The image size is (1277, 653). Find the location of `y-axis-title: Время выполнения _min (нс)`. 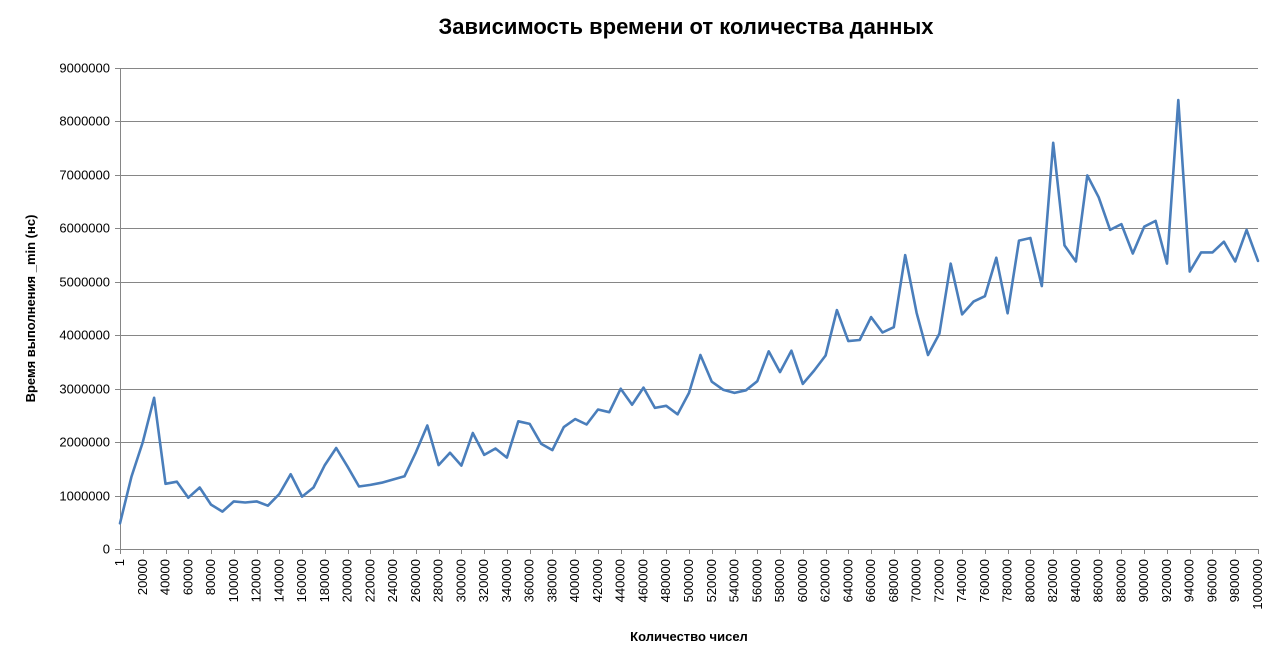

y-axis-title: Время выполнения _min (нс) is located at coordinates (30, 309).